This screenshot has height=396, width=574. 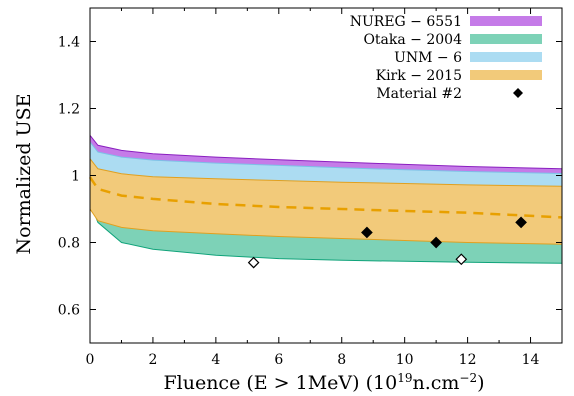 What do you see at coordinates (518, 93) in the screenshot?
I see `legend-marker-material` at bounding box center [518, 93].